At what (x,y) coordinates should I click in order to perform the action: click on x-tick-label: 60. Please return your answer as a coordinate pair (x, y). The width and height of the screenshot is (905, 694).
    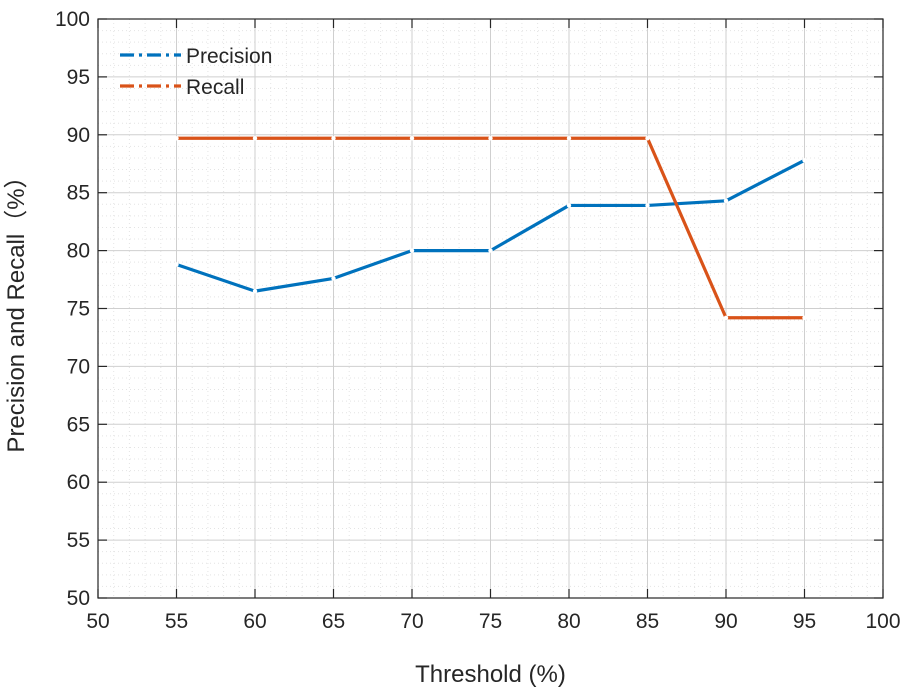
    Looking at the image, I should click on (254, 621).